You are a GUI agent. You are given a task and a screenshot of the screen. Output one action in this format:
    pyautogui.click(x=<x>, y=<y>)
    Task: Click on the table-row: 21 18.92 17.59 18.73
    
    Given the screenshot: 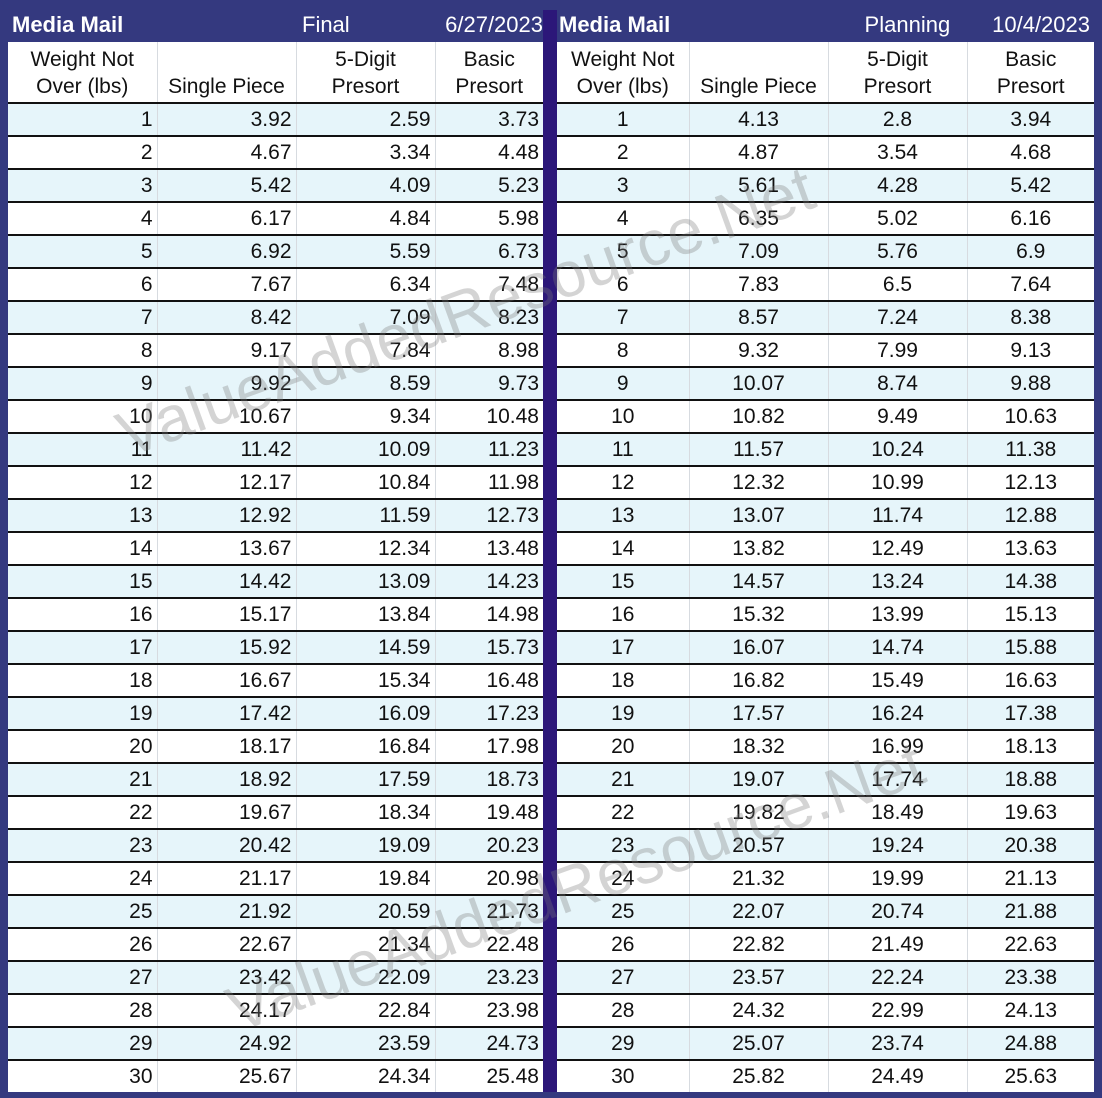 What is the action you would take?
    pyautogui.click(x=275, y=780)
    